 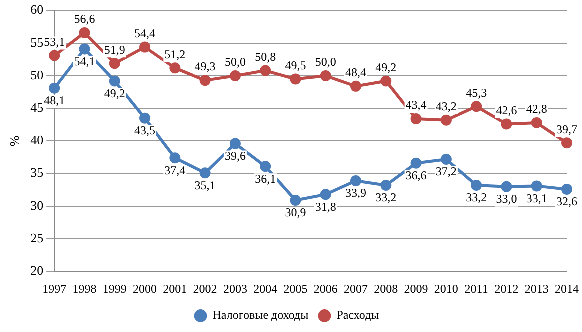 What do you see at coordinates (416, 289) in the screenshot?
I see `x-tick-label: 2009` at bounding box center [416, 289].